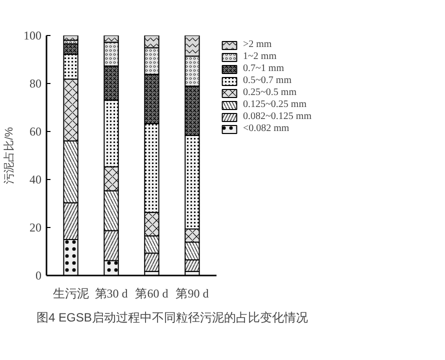 This screenshot has width=445, height=360. Describe the element at coordinates (257, 44) in the screenshot. I see `legend-label: >2 mm` at that location.